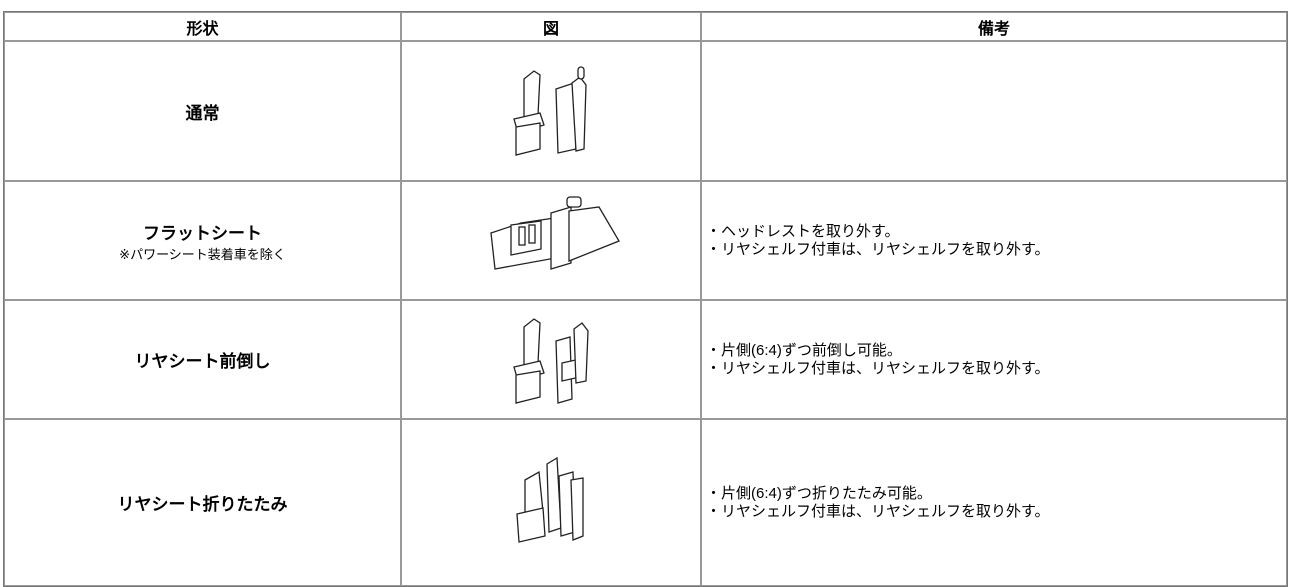 This screenshot has width=1290, height=587. I want to click on remarks-cell, so click(994, 111).